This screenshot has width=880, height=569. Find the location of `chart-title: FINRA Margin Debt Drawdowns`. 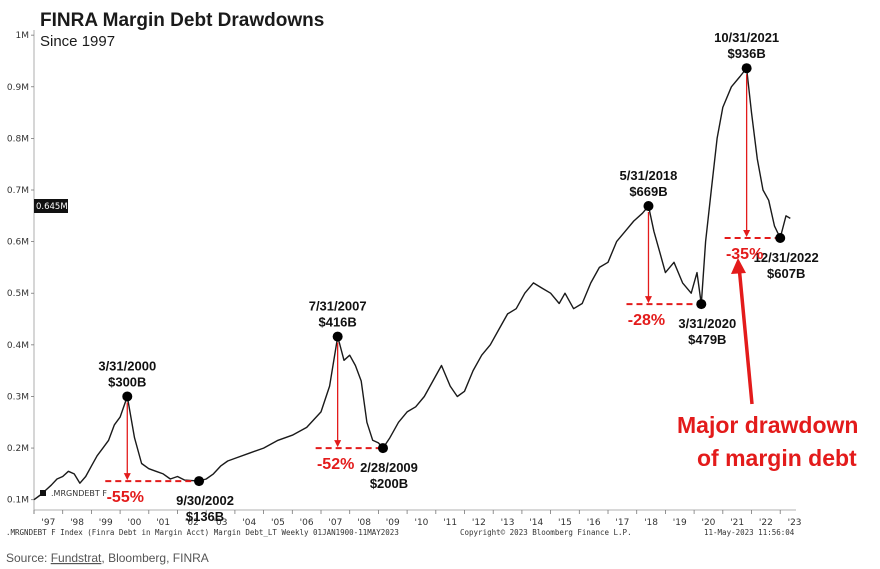

chart-title: FINRA Margin Debt Drawdowns is located at coordinates (182, 20).